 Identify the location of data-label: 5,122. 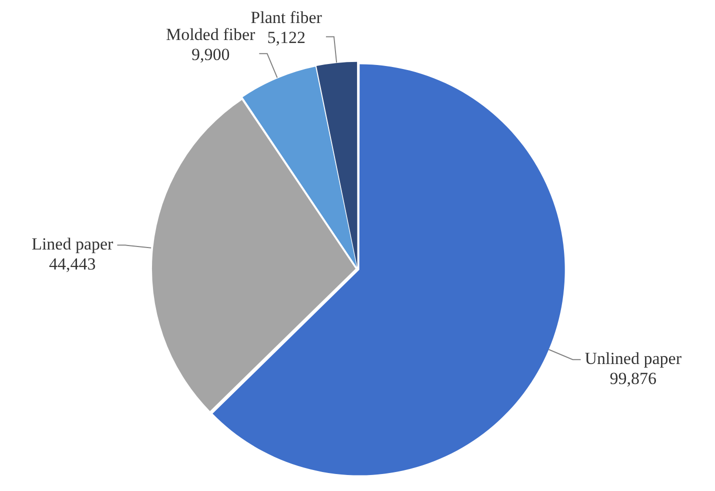
(286, 38).